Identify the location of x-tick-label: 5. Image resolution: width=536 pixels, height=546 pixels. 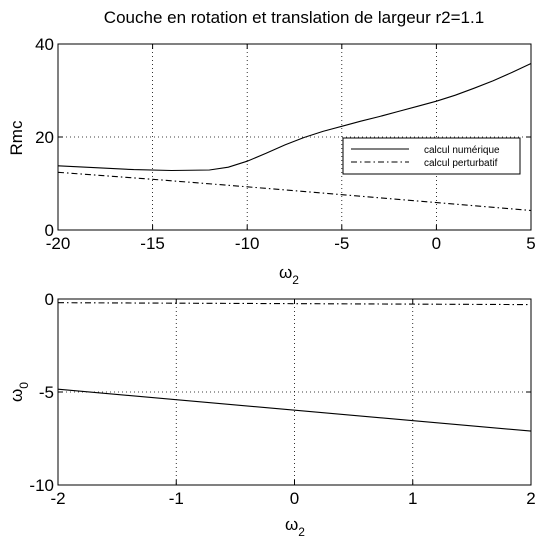
(530, 243).